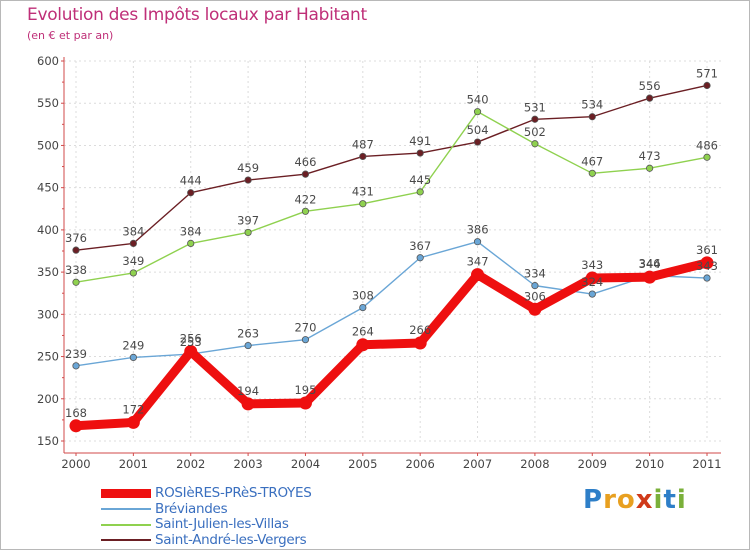 The image size is (750, 550). What do you see at coordinates (650, 86) in the screenshot?
I see `data-label: 556` at bounding box center [650, 86].